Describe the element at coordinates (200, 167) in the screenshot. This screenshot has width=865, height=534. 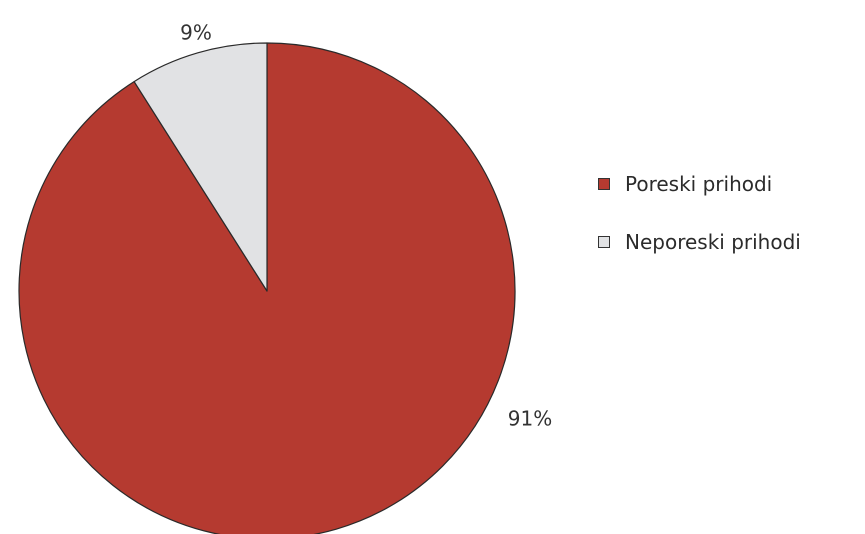
I see `pie-slice-neporeski-prihodi` at that location.